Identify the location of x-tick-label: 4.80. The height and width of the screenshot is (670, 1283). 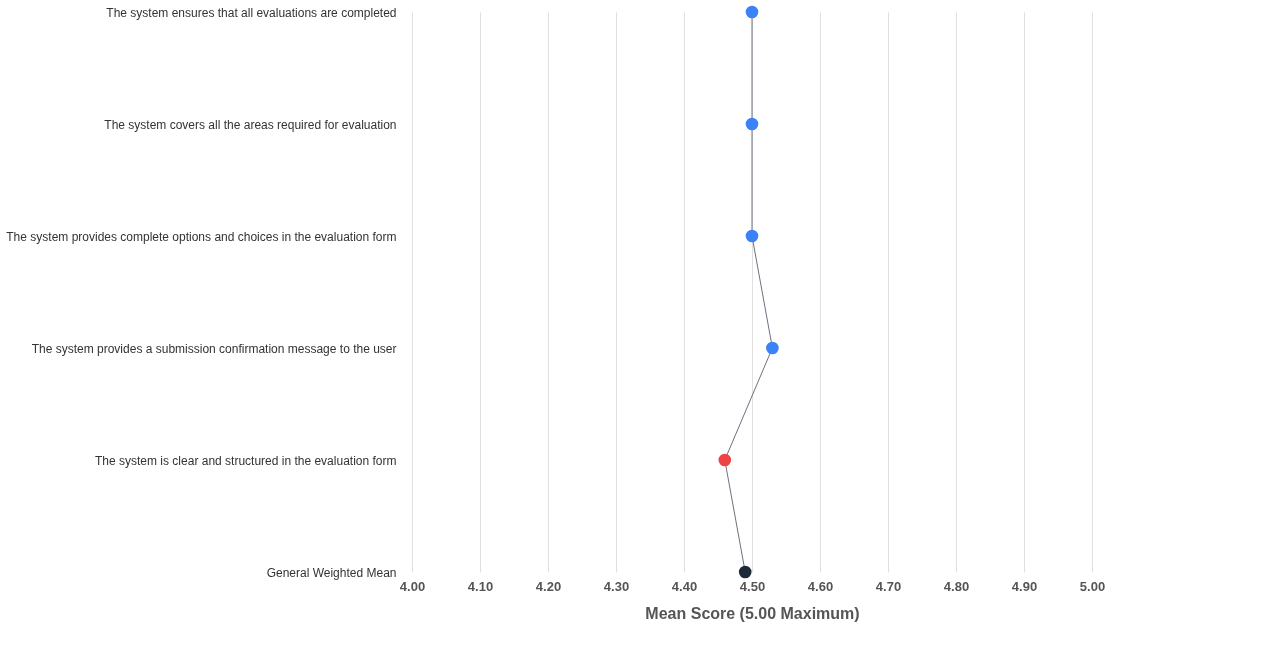
(956, 586).